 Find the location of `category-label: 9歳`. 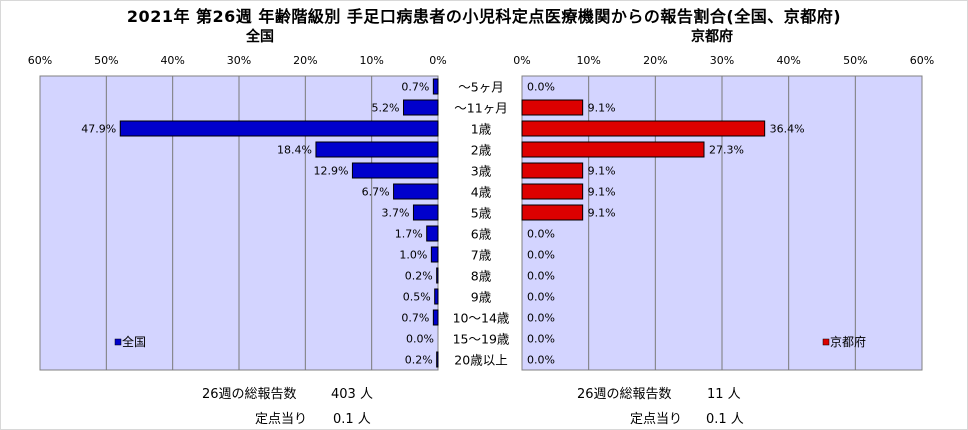

category-label: 9歳 is located at coordinates (481, 297).